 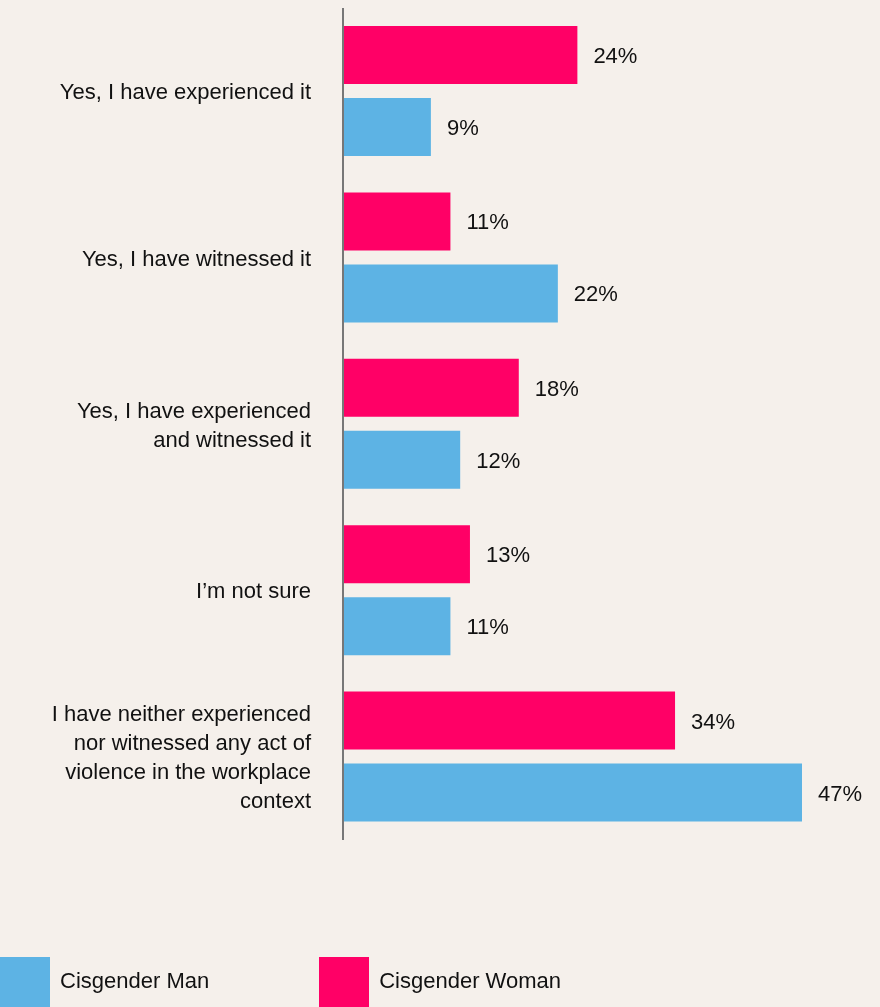 What do you see at coordinates (470, 980) in the screenshot?
I see `legend-label: Cisgender Woman` at bounding box center [470, 980].